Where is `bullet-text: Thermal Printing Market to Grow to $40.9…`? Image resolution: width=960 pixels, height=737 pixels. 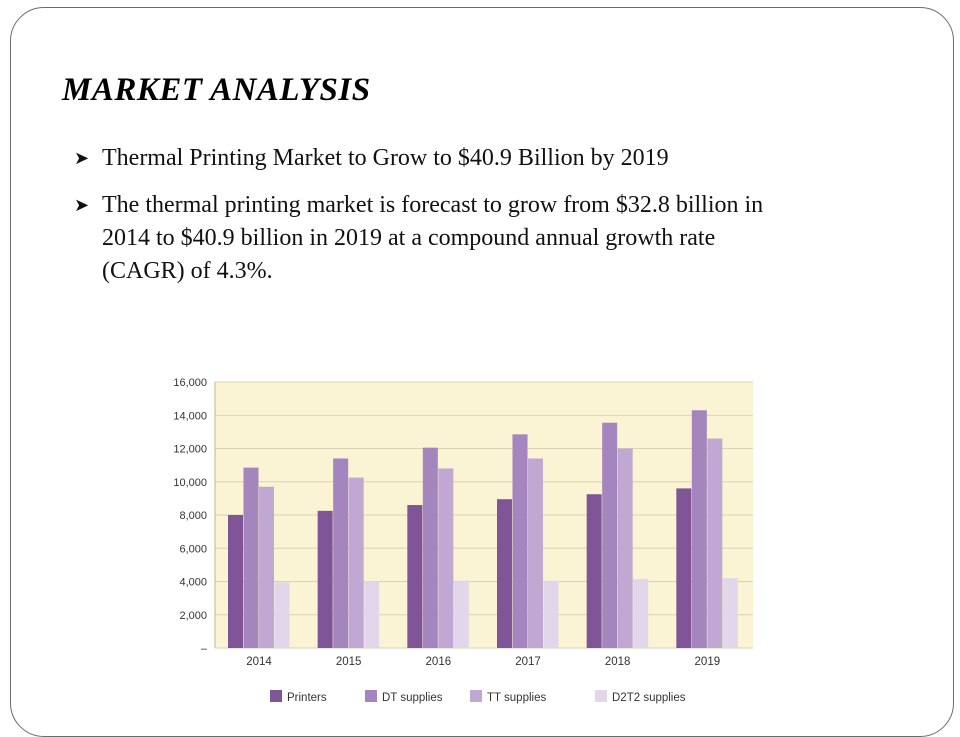 bullet-text: Thermal Printing Market to Grow to $40.9… is located at coordinates (385, 158).